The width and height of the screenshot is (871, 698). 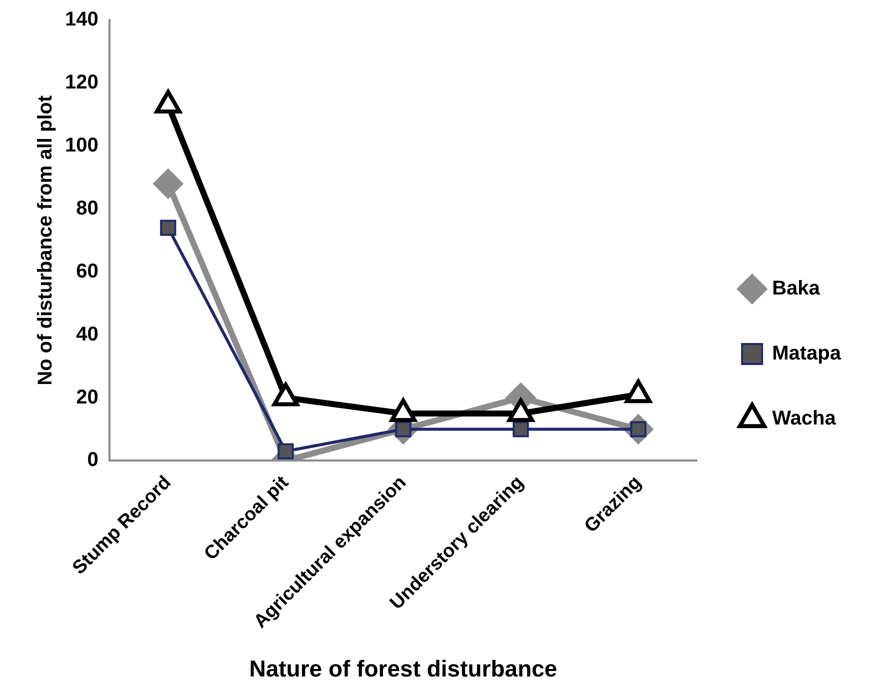 I want to click on x-axis-title: Nature of forest disturbance, so click(x=403, y=669).